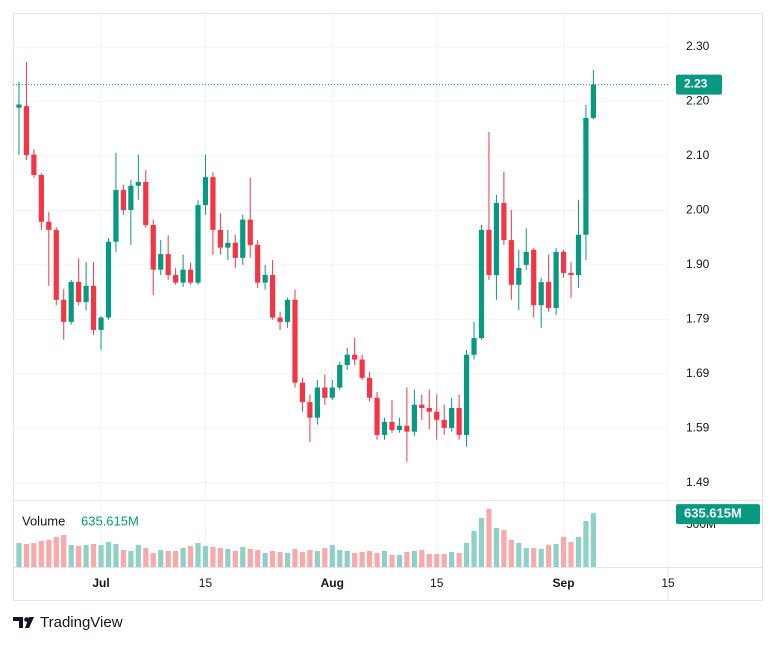  What do you see at coordinates (698, 210) in the screenshot?
I see `y-tick-label: 2.00` at bounding box center [698, 210].